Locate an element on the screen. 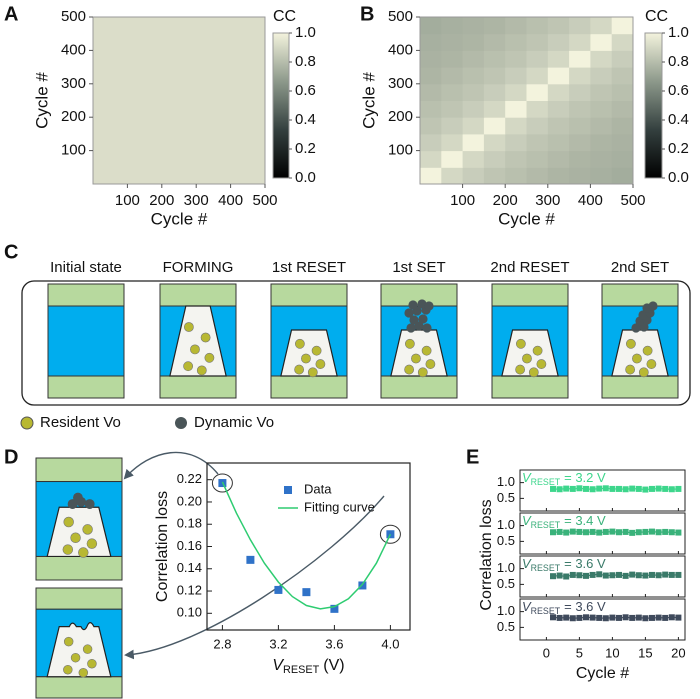  colorbar-tick-label: 0.8 is located at coordinates (678, 61).